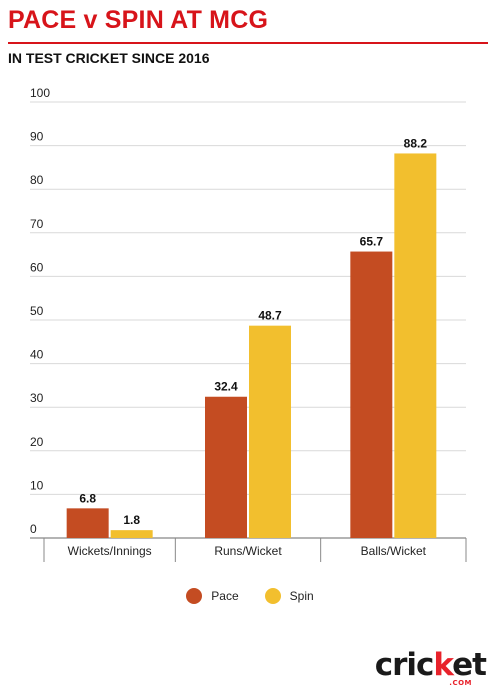  I want to click on y-tick-label: 80, so click(37, 180).